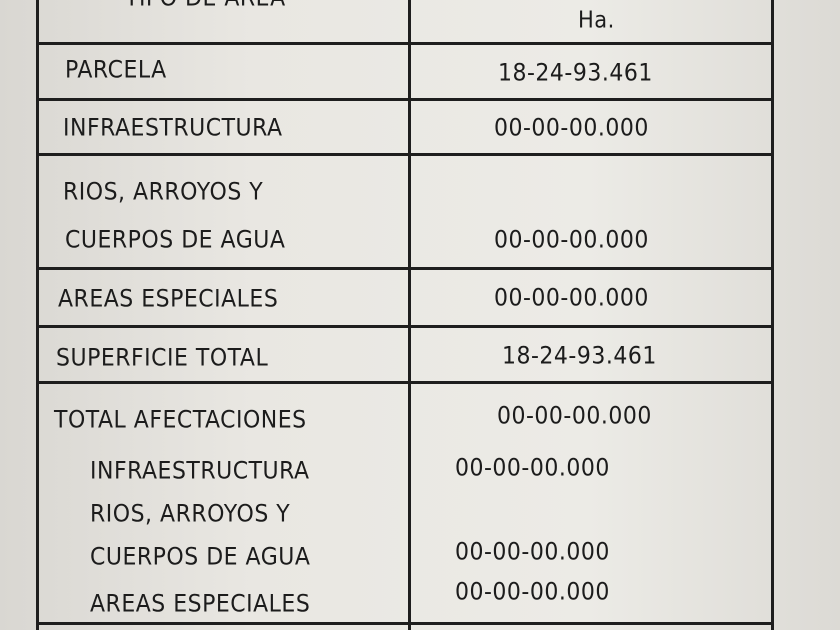 Image resolution: width=840 pixels, height=630 pixels. What do you see at coordinates (574, 416) in the screenshot?
I see `afectaciones-value: 00-00-00.000` at bounding box center [574, 416].